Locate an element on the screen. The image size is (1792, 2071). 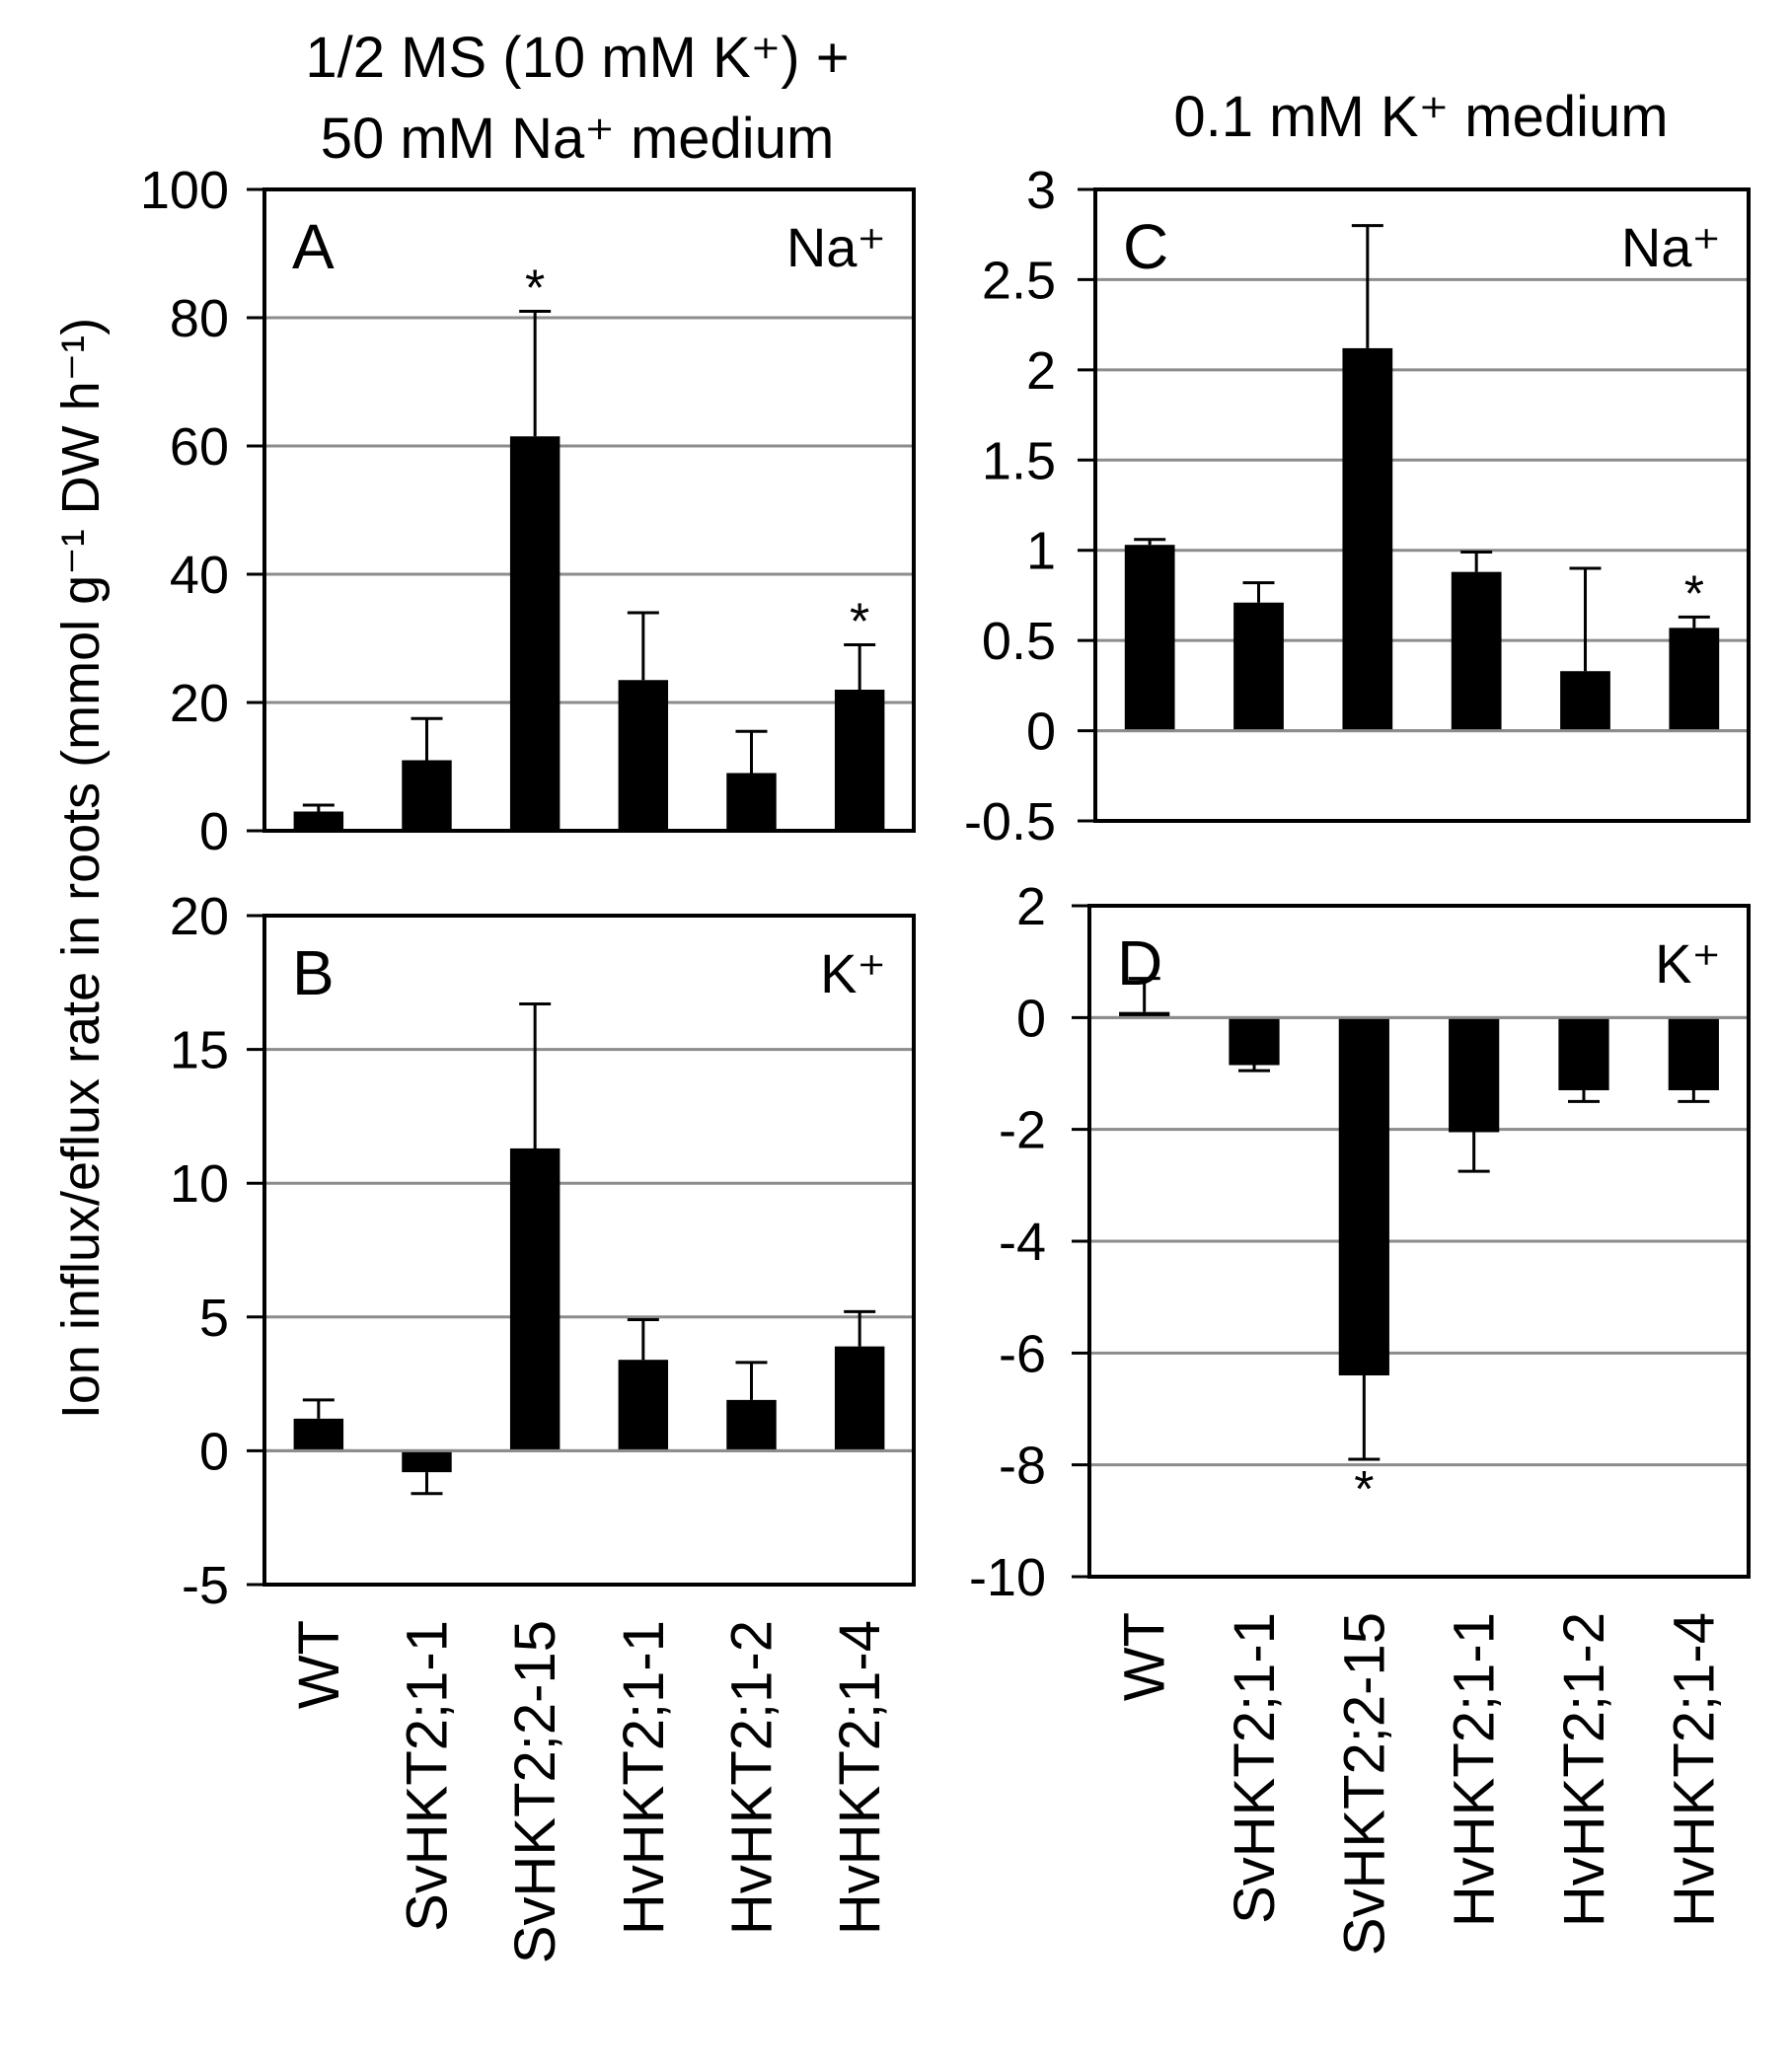
y-tick-label: 5 is located at coordinates (214, 1318).